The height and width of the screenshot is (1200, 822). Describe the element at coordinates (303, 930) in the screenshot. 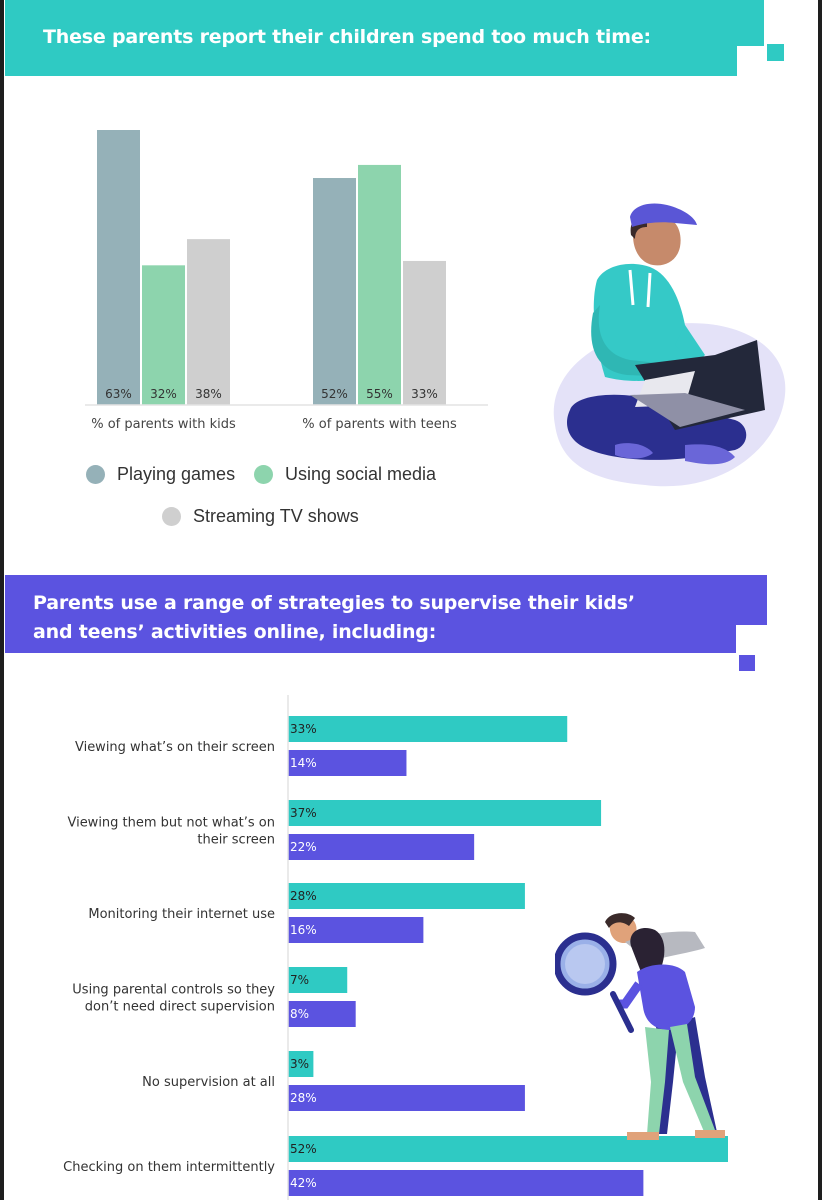

I see `bar-value-label: 16%` at that location.